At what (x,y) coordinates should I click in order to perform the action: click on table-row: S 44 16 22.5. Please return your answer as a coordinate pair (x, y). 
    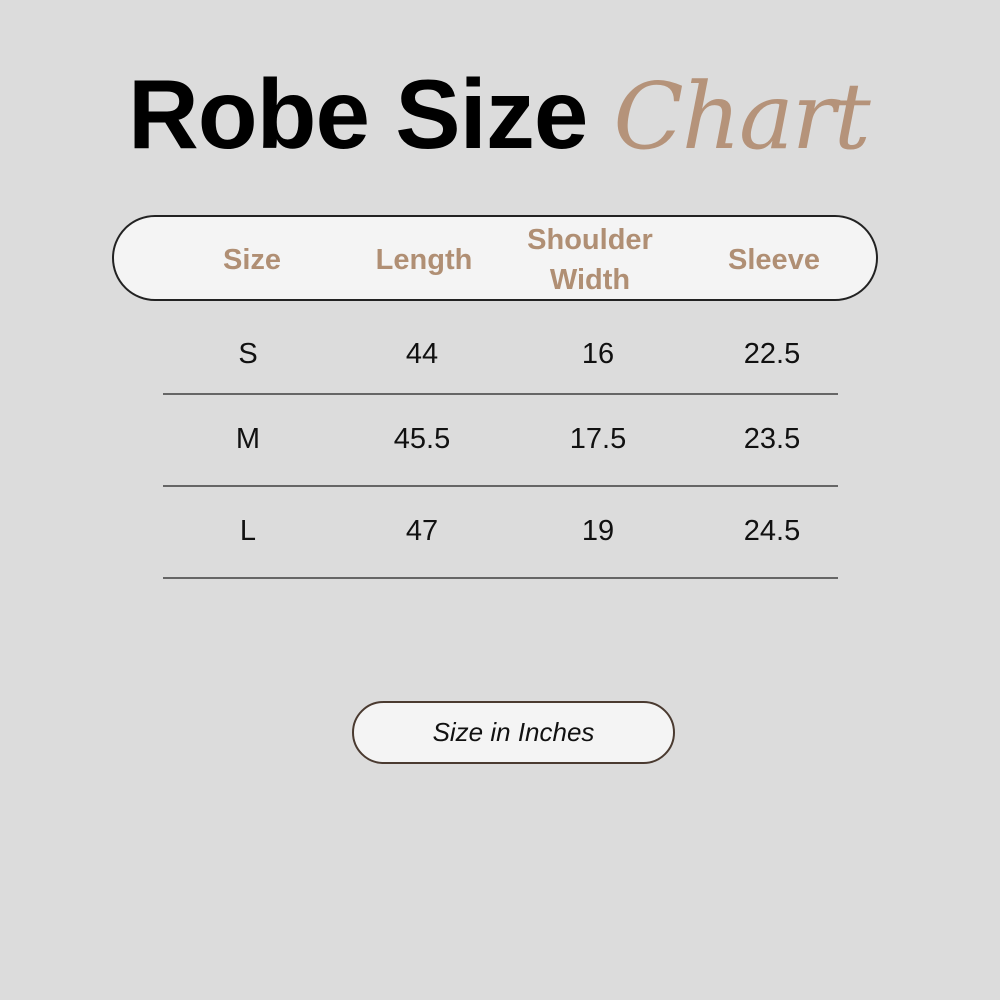
    Looking at the image, I should click on (500, 354).